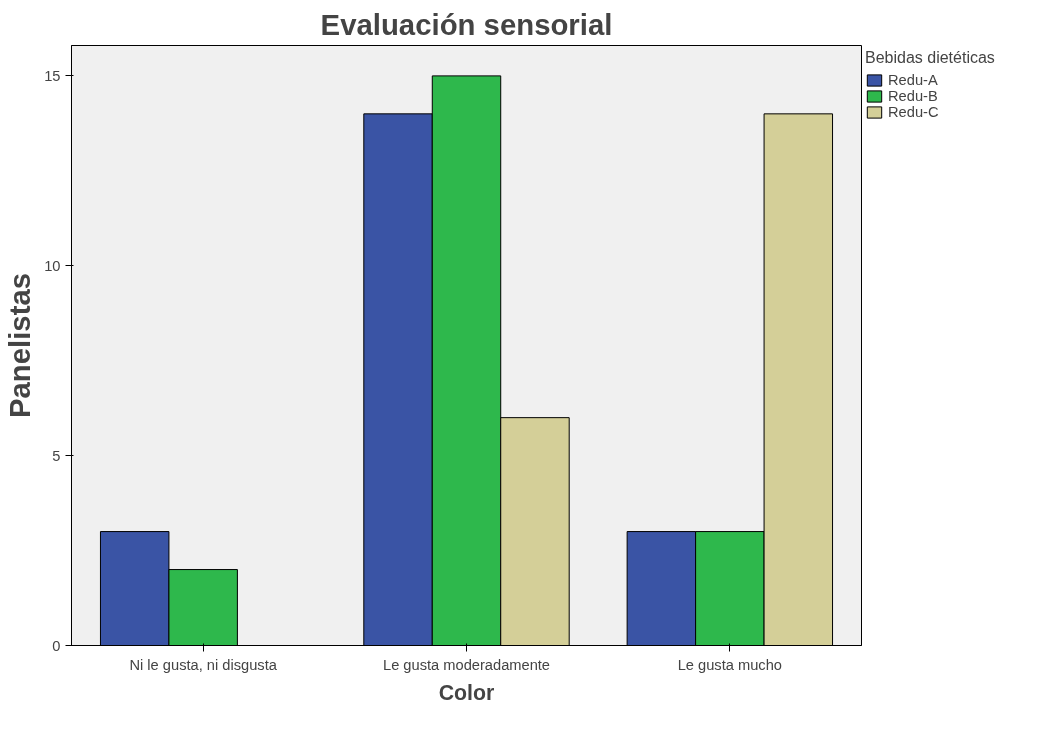  What do you see at coordinates (913, 112) in the screenshot?
I see `legend-label: Redu-C` at bounding box center [913, 112].